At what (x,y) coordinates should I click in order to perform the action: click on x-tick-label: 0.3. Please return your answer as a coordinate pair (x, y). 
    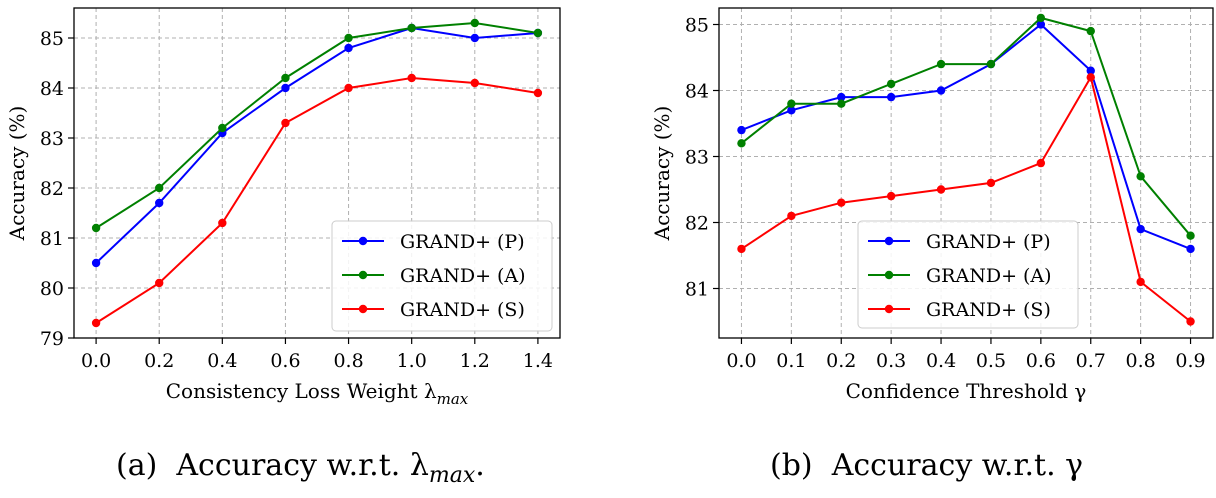
    Looking at the image, I should click on (891, 361).